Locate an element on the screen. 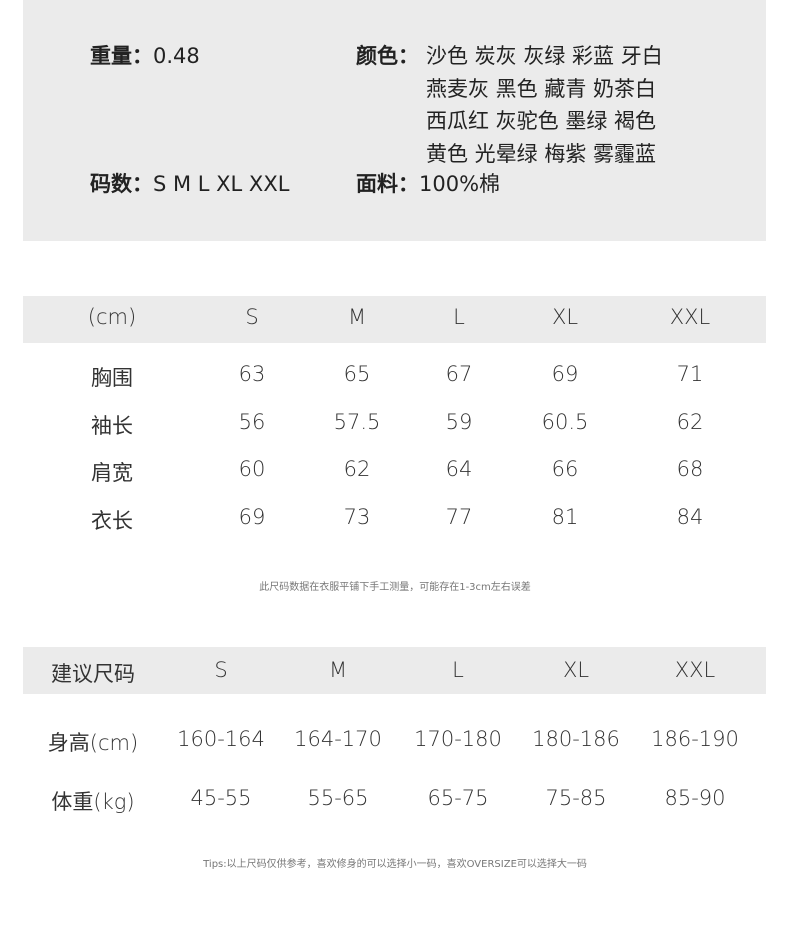  table-cell: 56 is located at coordinates (252, 422).